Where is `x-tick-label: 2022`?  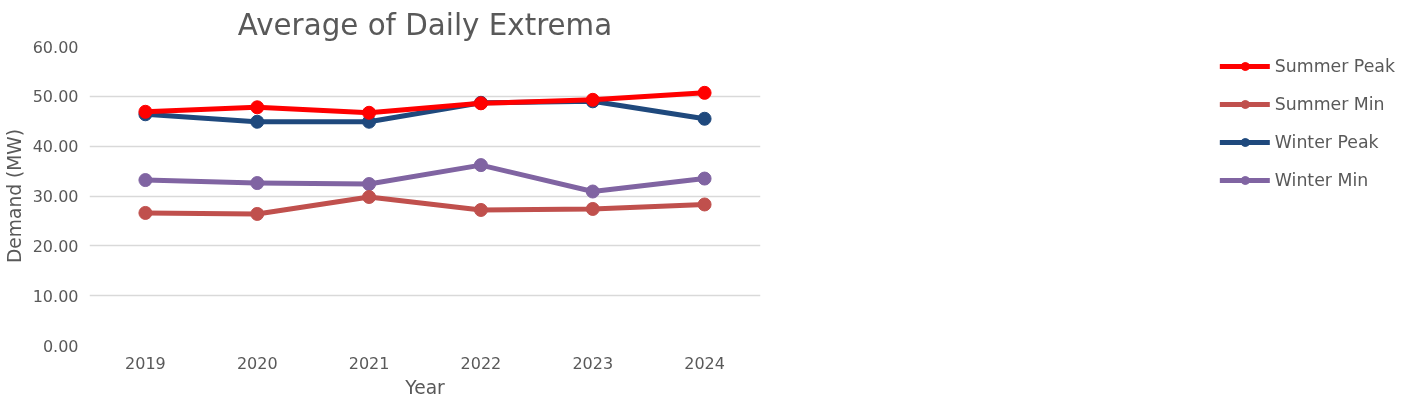 x-tick-label: 2022 is located at coordinates (481, 363).